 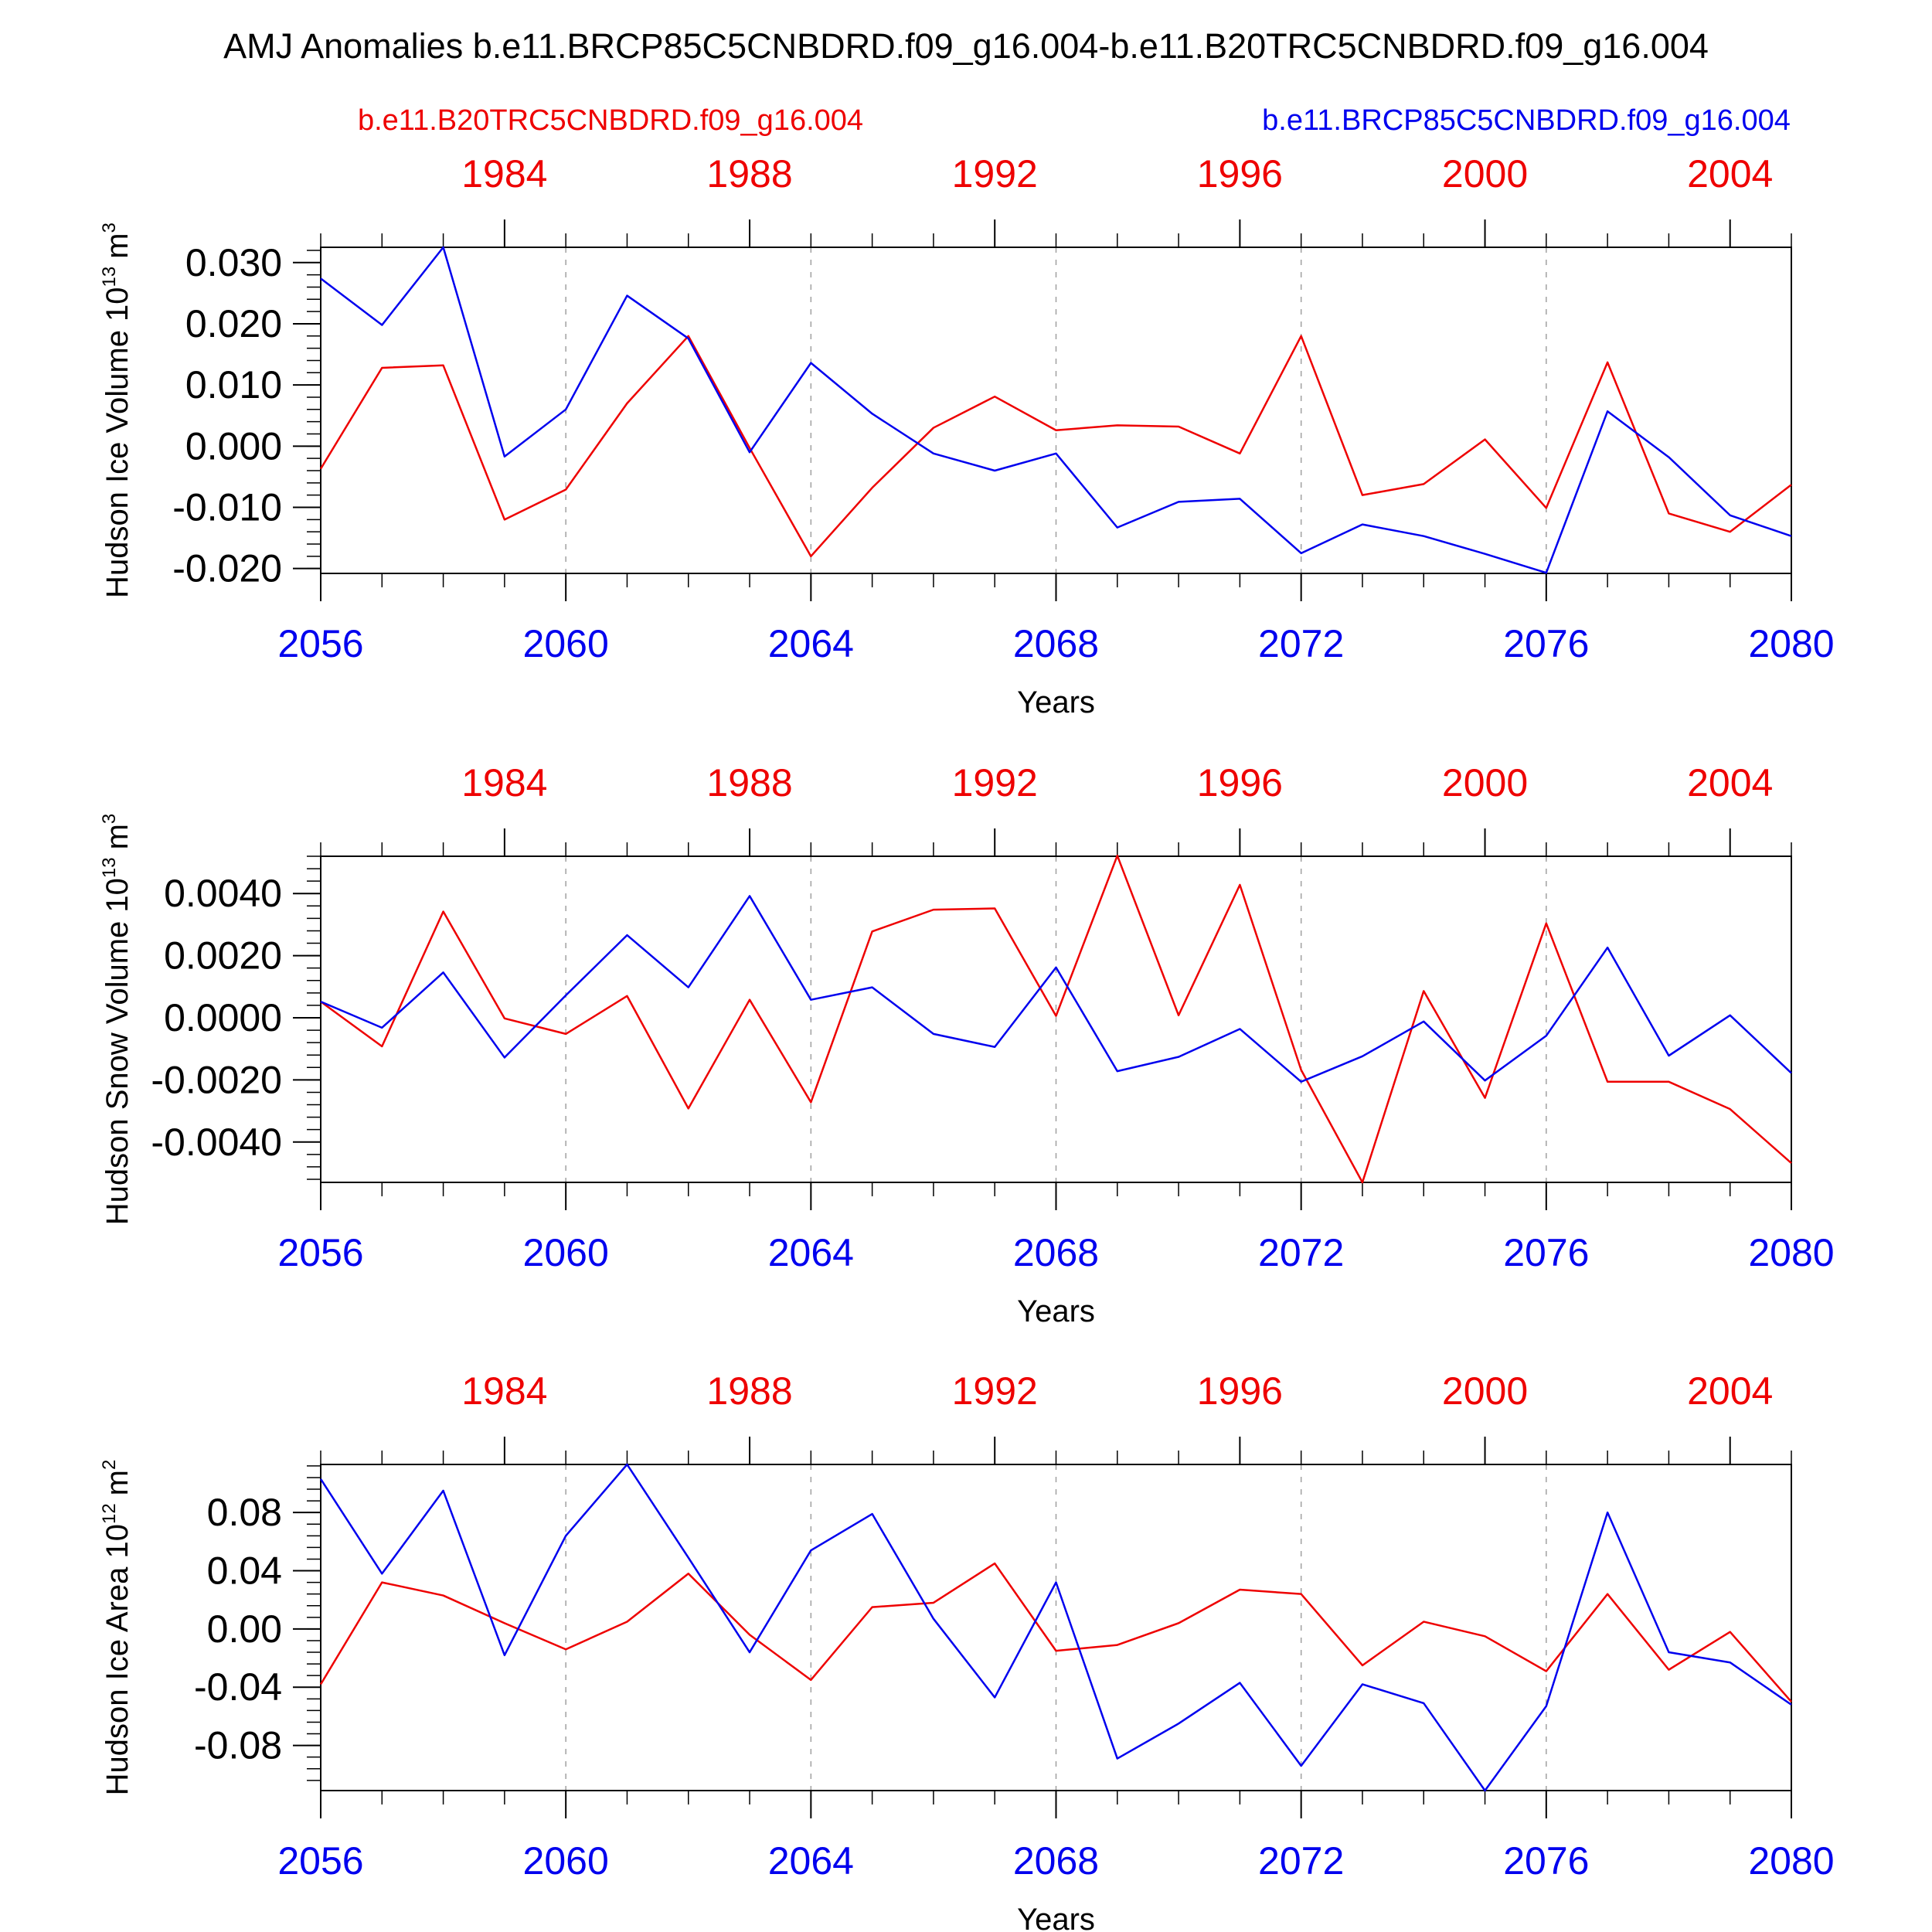 What do you see at coordinates (1526, 120) in the screenshot?
I see `legend-label-blue: b.e11.BRCP85C5CNBDRD.f09_g16.004` at bounding box center [1526, 120].